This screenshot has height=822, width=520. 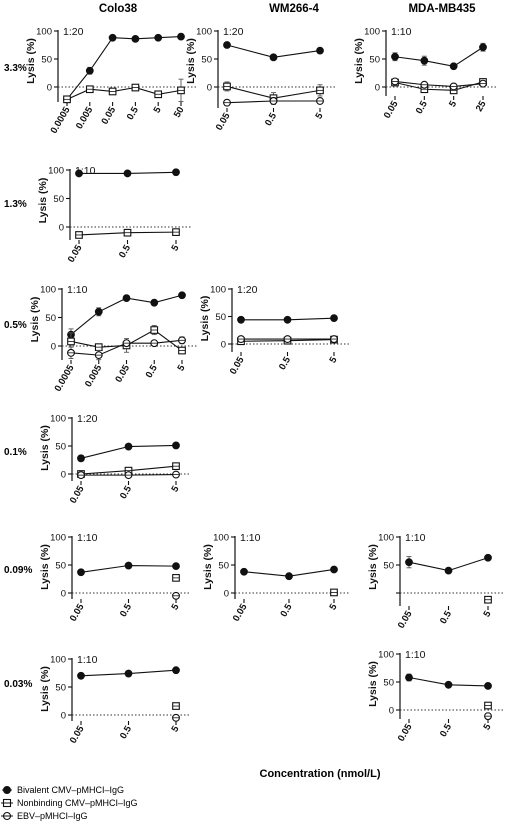 I want to click on x-tick-label: 50, so click(x=179, y=112).